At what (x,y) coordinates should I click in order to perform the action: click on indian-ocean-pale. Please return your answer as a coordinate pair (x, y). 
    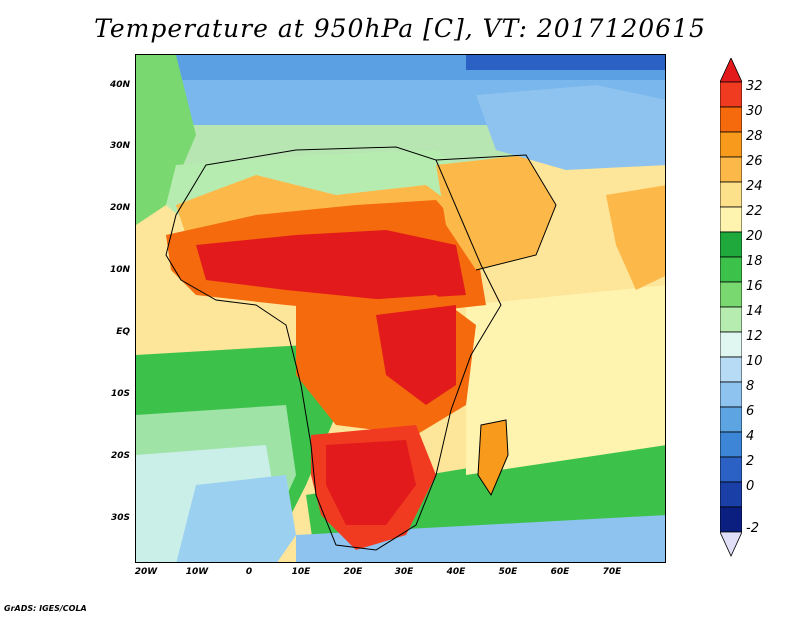
    Looking at the image, I should click on (565, 380).